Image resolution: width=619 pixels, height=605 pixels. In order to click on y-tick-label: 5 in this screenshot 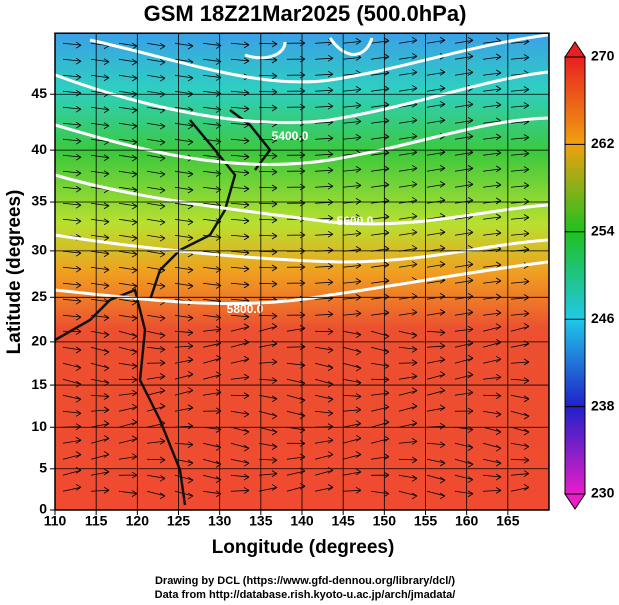, I will do `click(43, 467)`.